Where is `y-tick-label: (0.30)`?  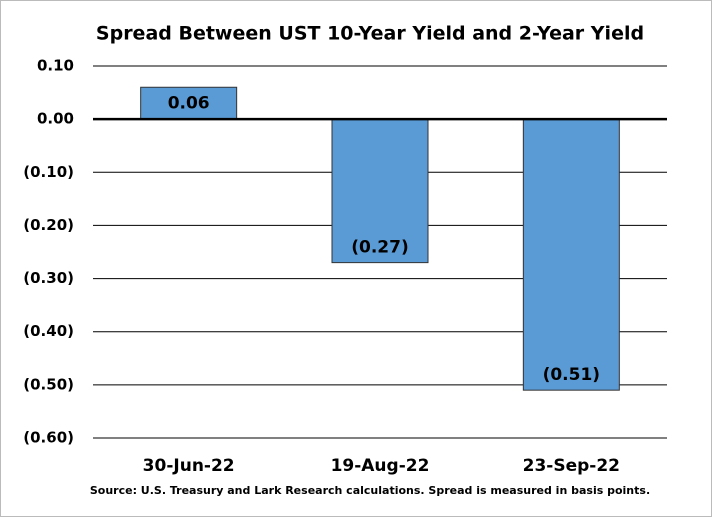
y-tick-label: (0.30) is located at coordinates (48, 278).